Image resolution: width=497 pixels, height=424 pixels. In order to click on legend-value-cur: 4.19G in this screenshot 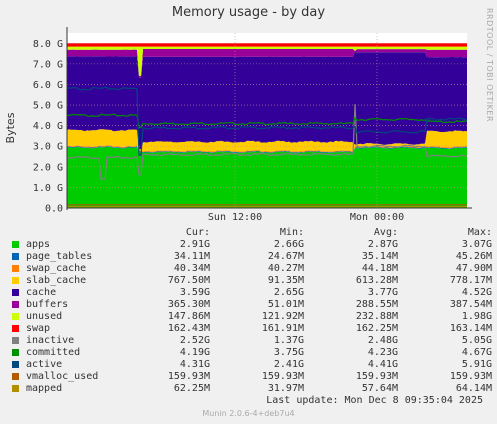, I will do `click(194, 352)`.